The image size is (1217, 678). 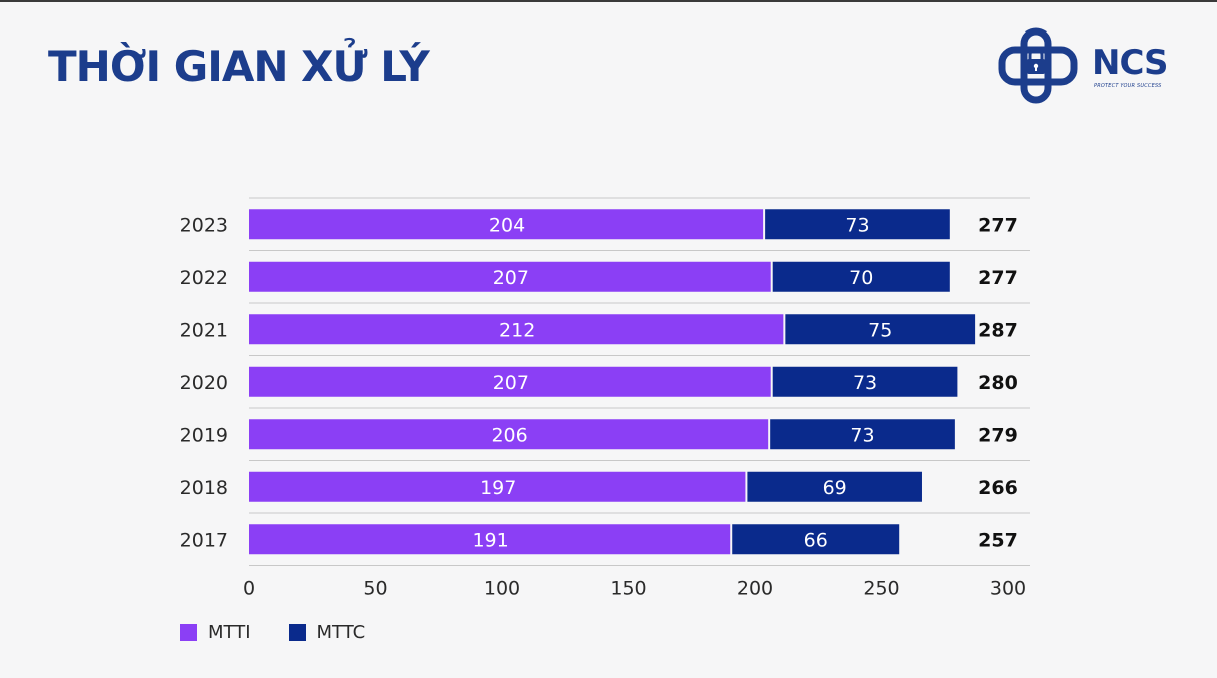 I want to click on category-label: 2022, so click(x=204, y=278).